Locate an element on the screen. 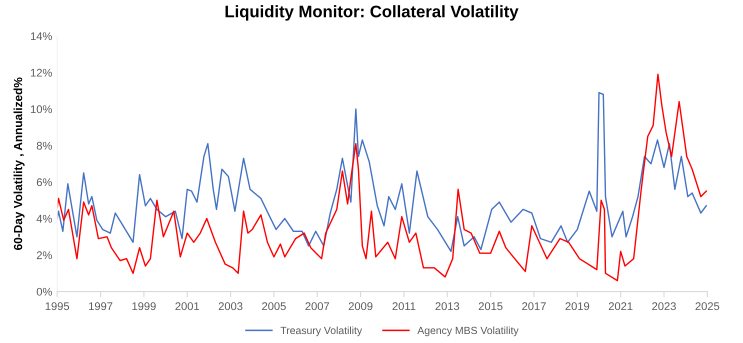 Image resolution: width=743 pixels, height=343 pixels. legend-label: Treasury Volatility is located at coordinates (321, 331).